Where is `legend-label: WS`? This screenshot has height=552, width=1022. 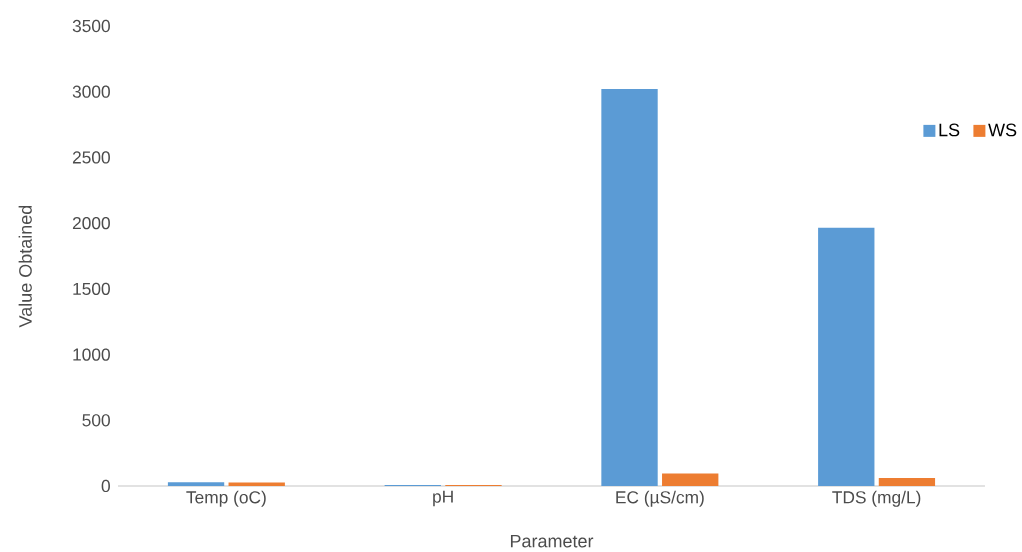 legend-label: WS is located at coordinates (1002, 130).